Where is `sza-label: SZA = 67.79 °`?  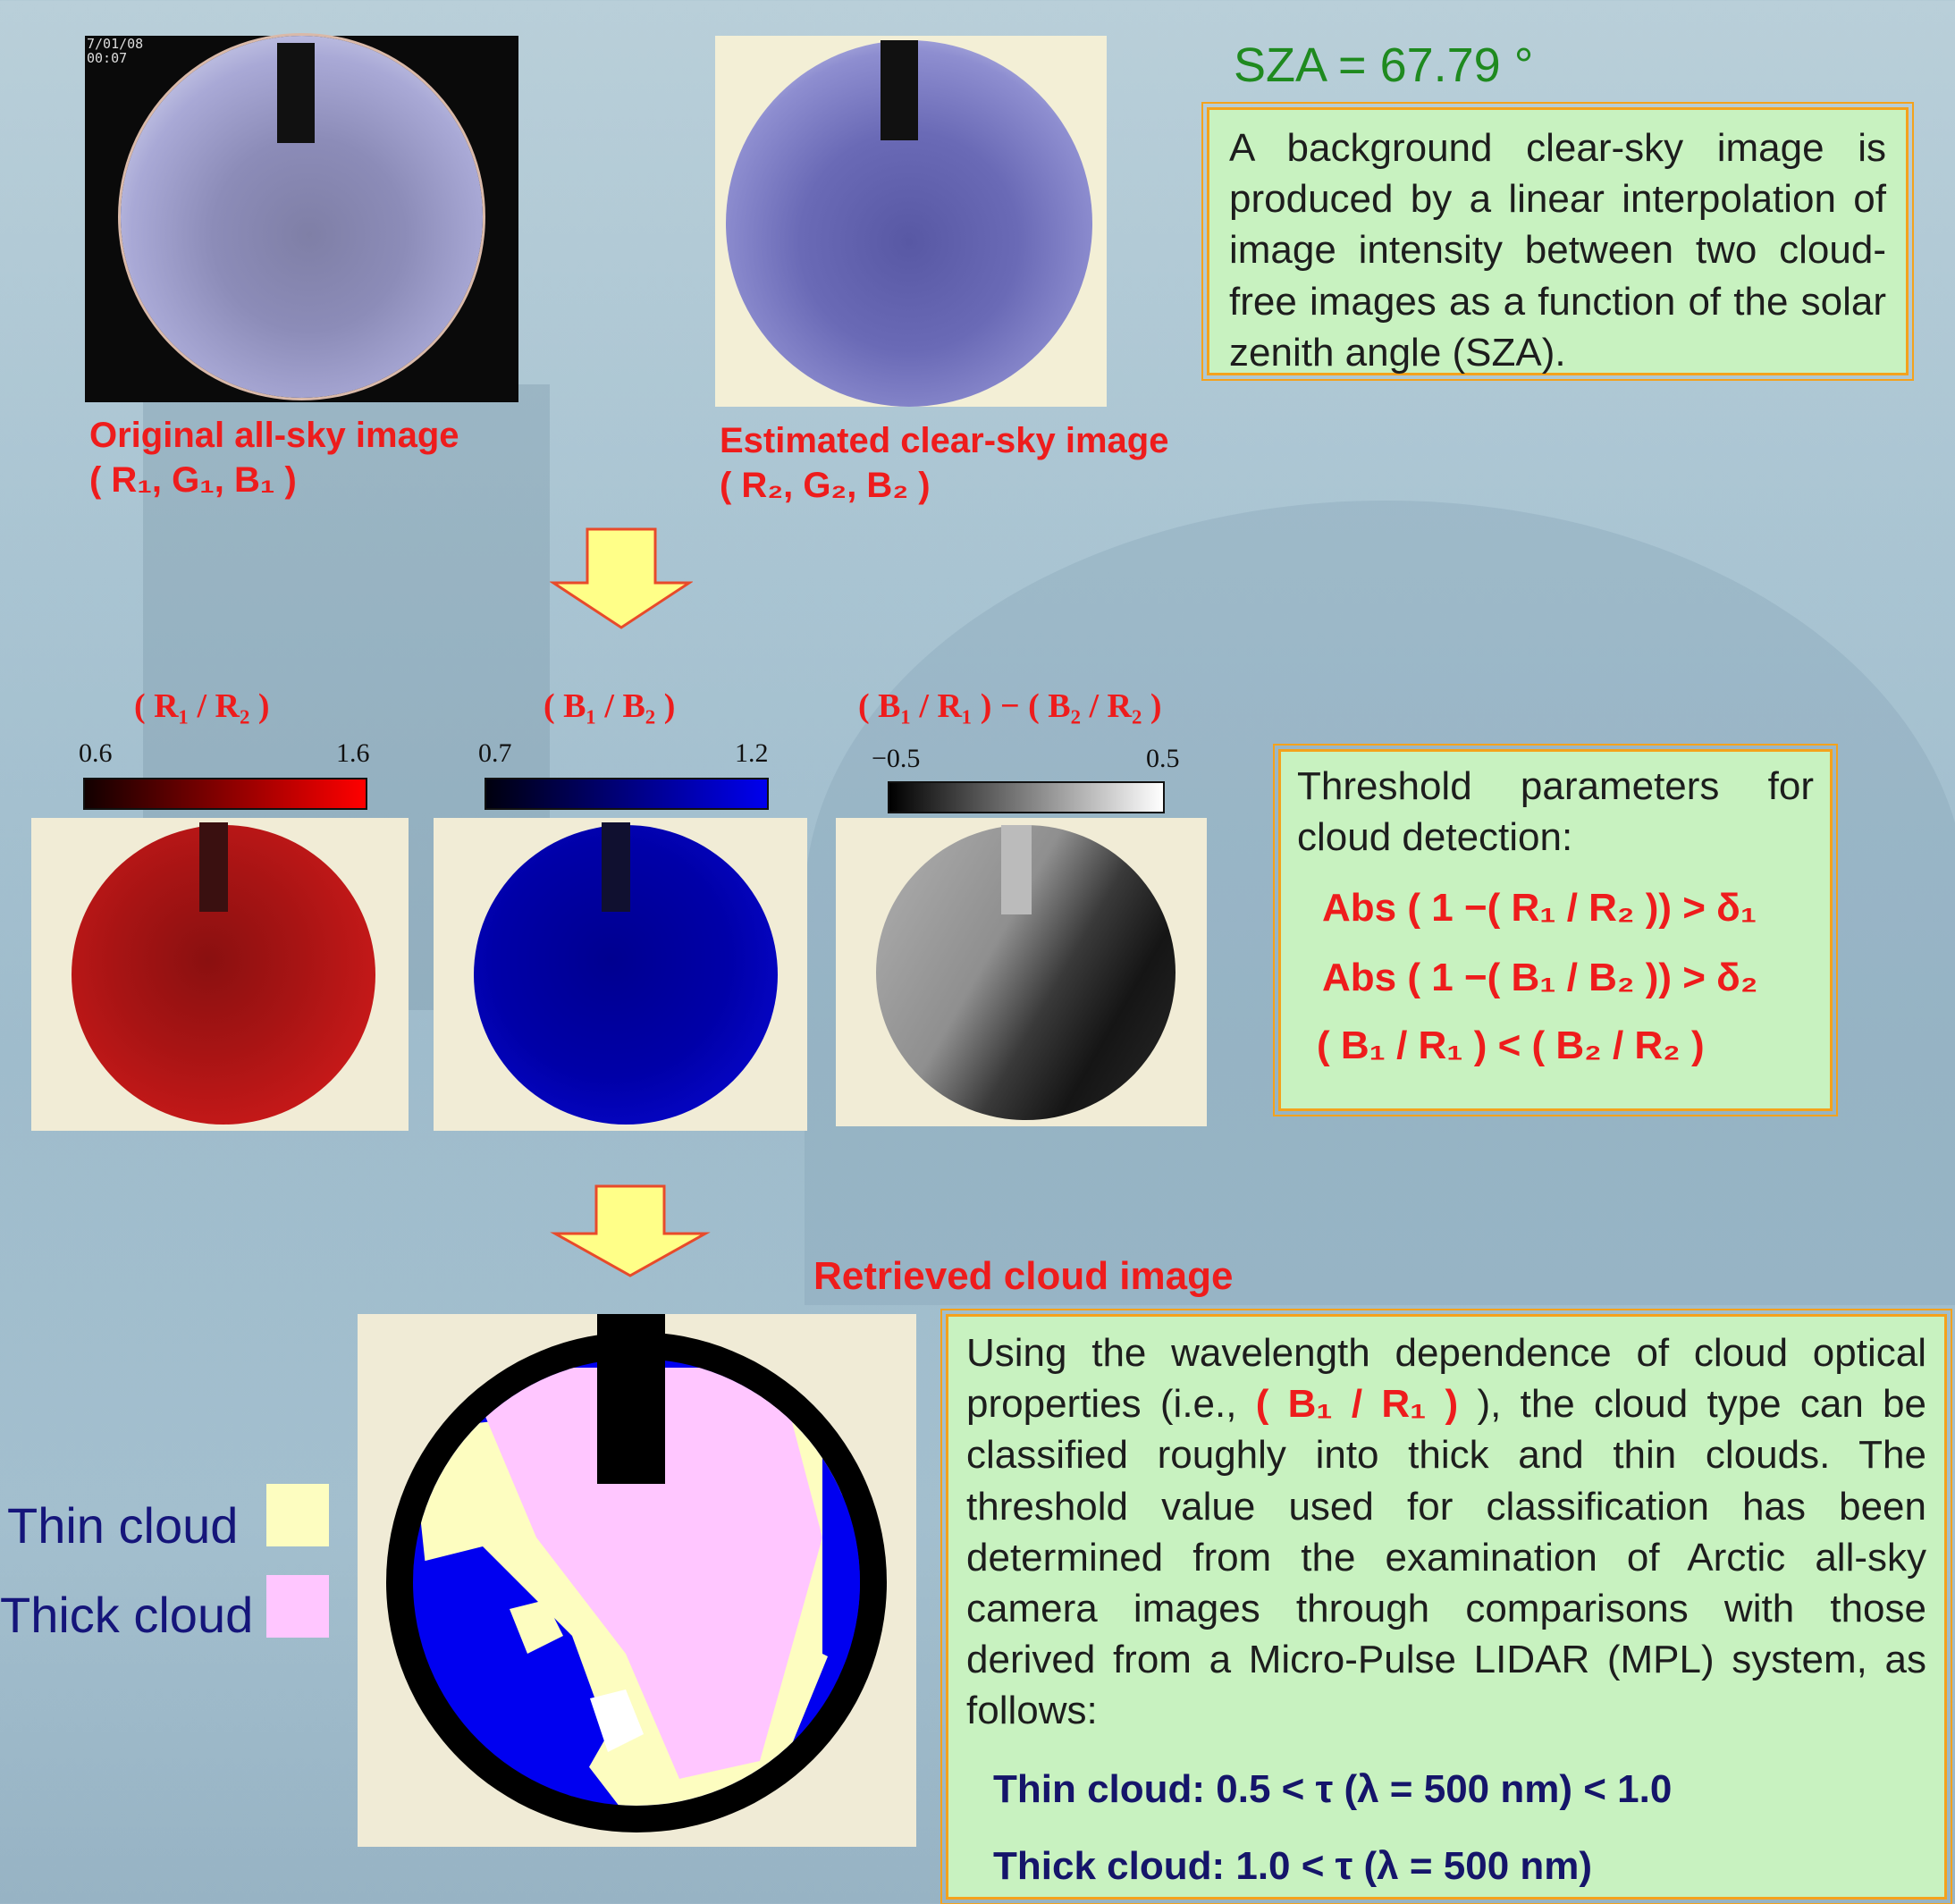
sza-label: SZA = 67.79 ° is located at coordinates (1384, 65).